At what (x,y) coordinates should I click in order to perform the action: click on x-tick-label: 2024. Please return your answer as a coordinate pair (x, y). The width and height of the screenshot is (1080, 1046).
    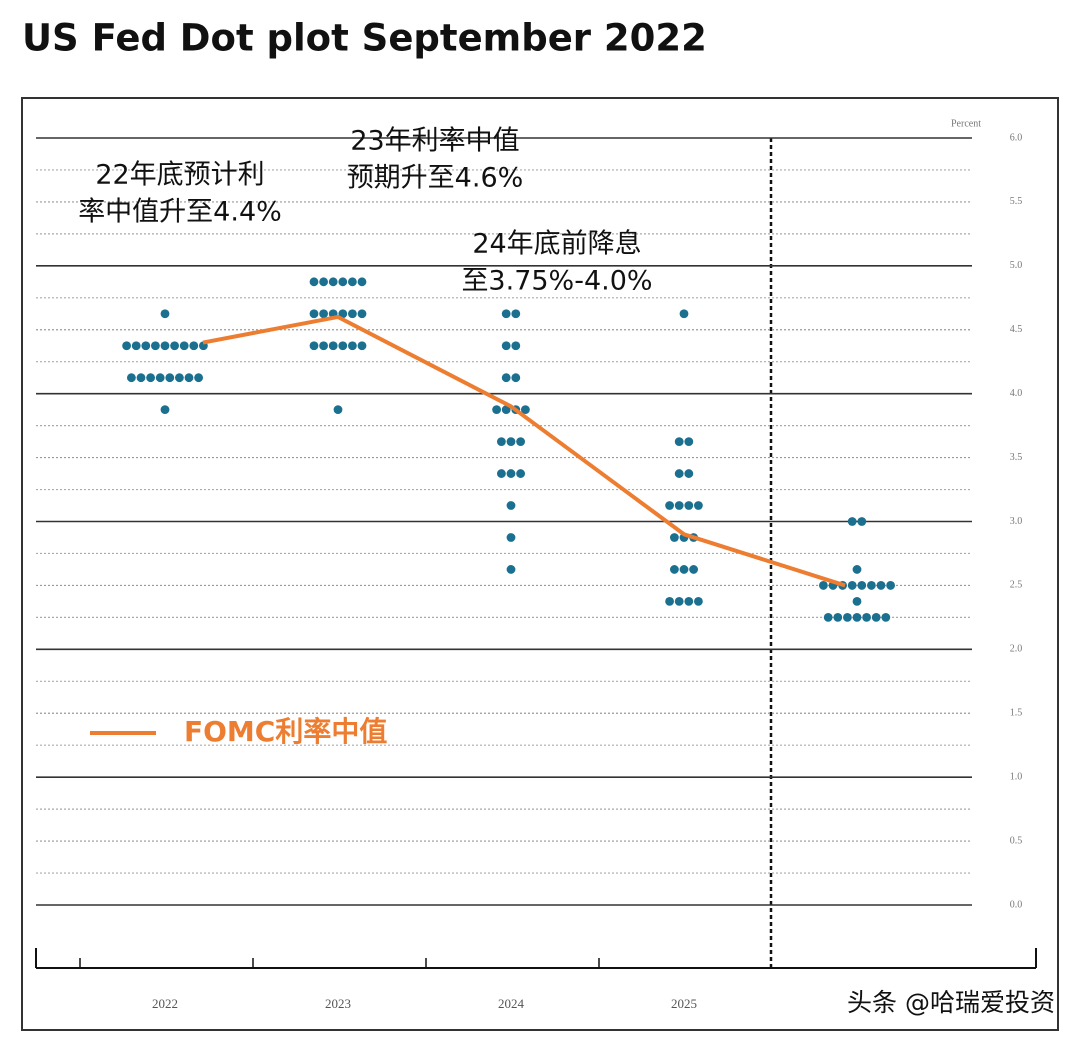
    Looking at the image, I should click on (511, 1003).